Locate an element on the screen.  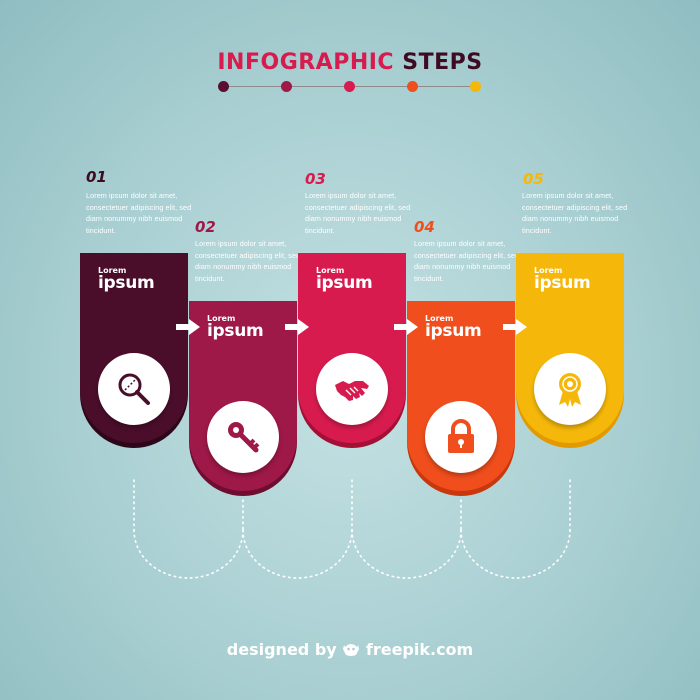
title-dot-line is located at coordinates (350, 87).